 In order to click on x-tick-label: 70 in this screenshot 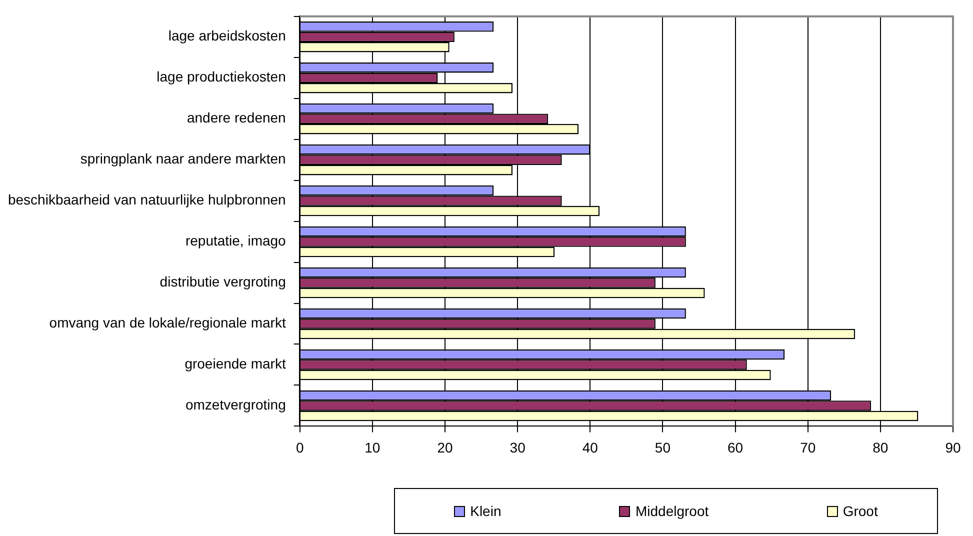, I will do `click(808, 447)`.